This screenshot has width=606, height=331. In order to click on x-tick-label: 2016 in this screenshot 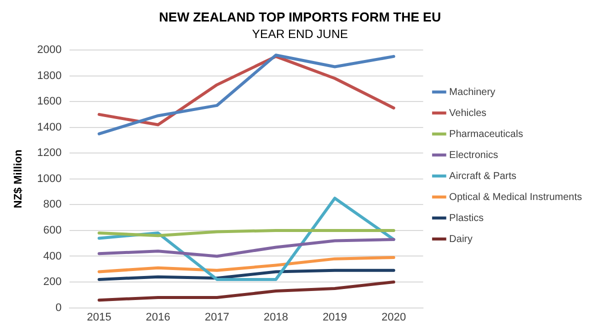, I will do `click(158, 317)`.